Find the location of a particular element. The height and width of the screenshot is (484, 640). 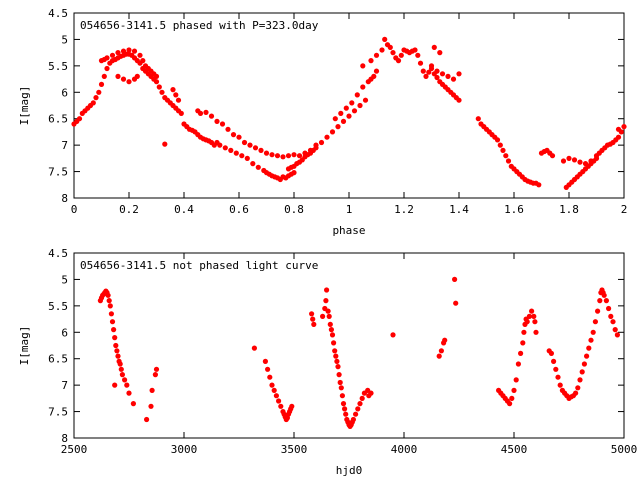

raw-y-tick-label: 5 is located at coordinates (64, 279).